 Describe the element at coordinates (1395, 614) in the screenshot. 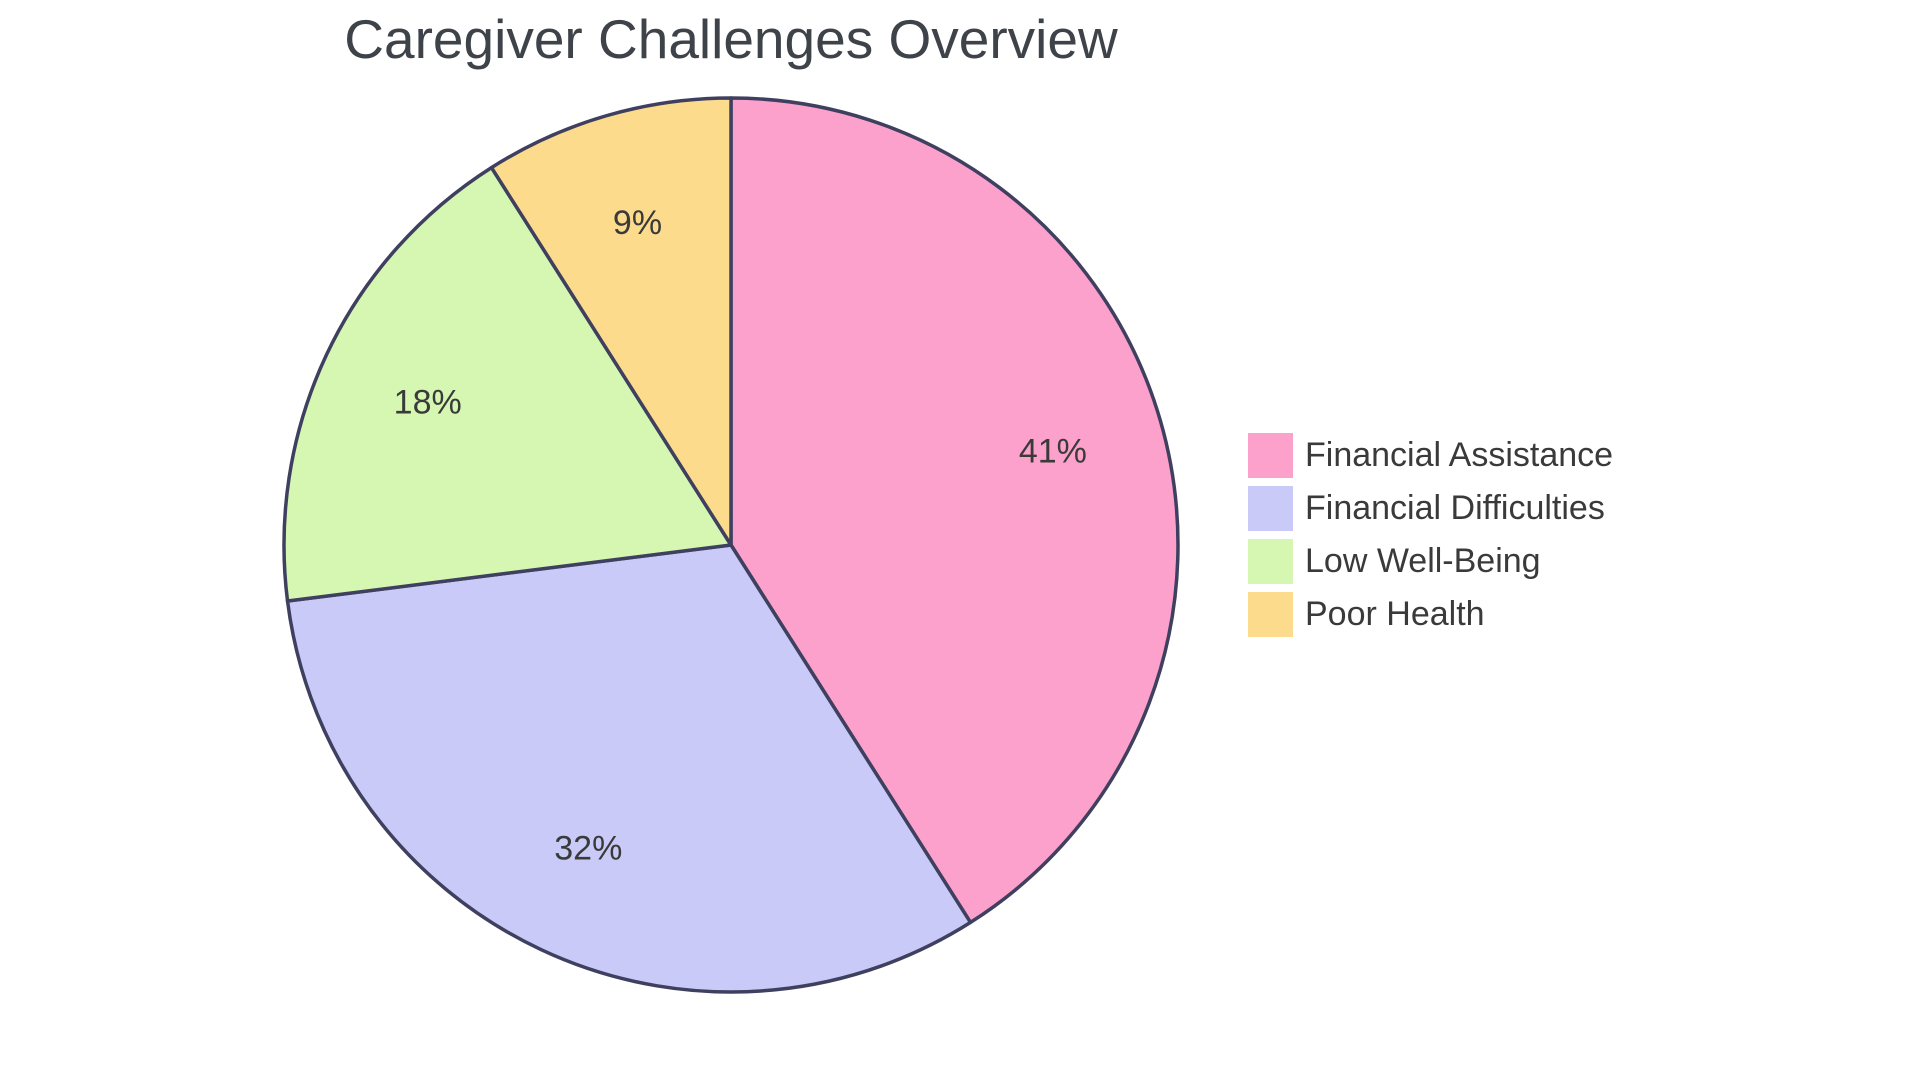

I see `legend-label: Poor Health` at that location.